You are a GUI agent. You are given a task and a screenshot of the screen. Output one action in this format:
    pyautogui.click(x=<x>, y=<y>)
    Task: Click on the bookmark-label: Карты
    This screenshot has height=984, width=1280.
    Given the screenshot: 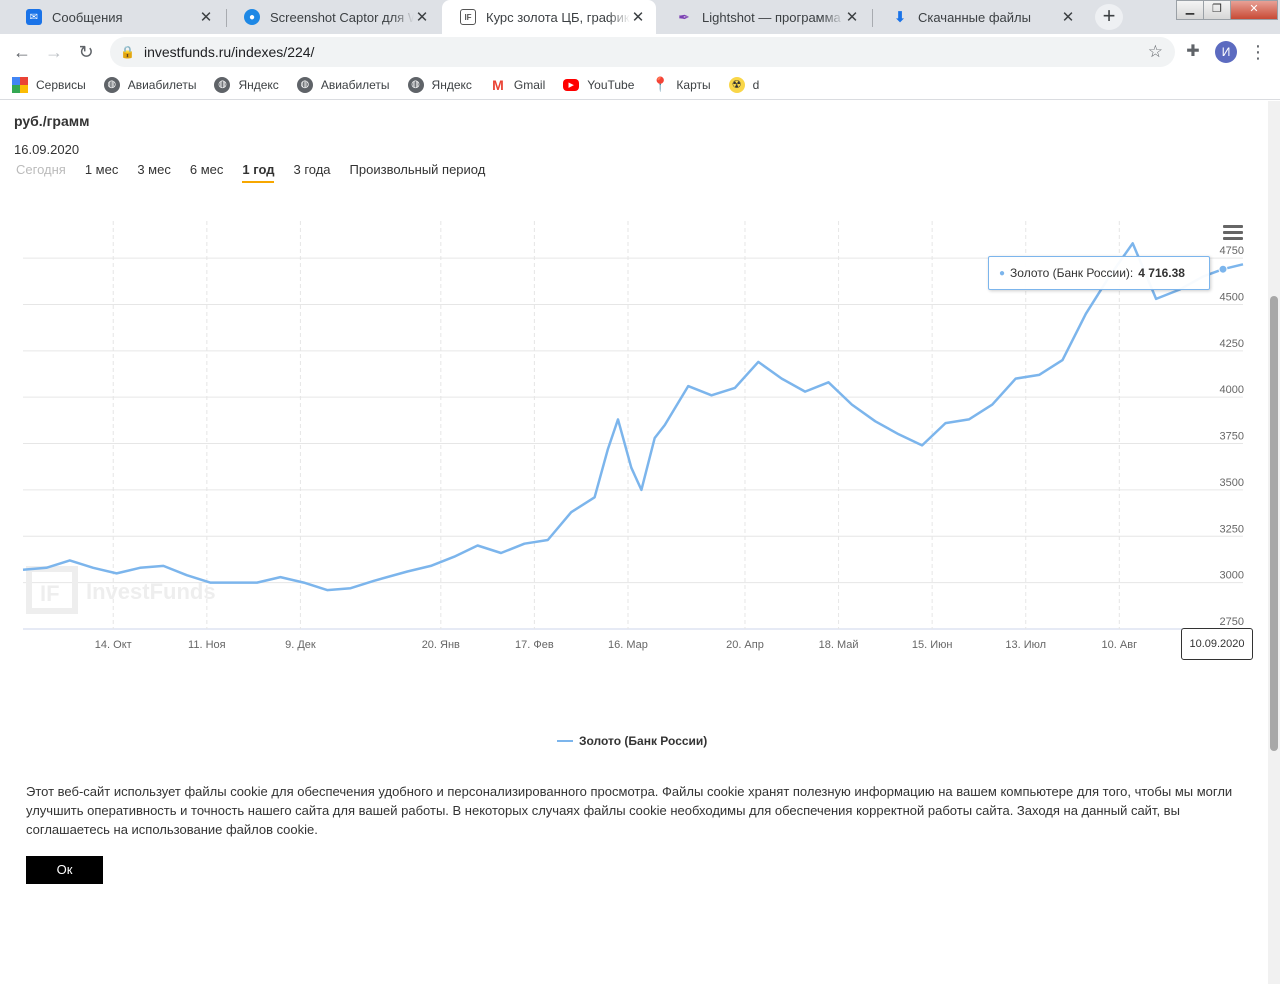 What is the action you would take?
    pyautogui.click(x=693, y=84)
    